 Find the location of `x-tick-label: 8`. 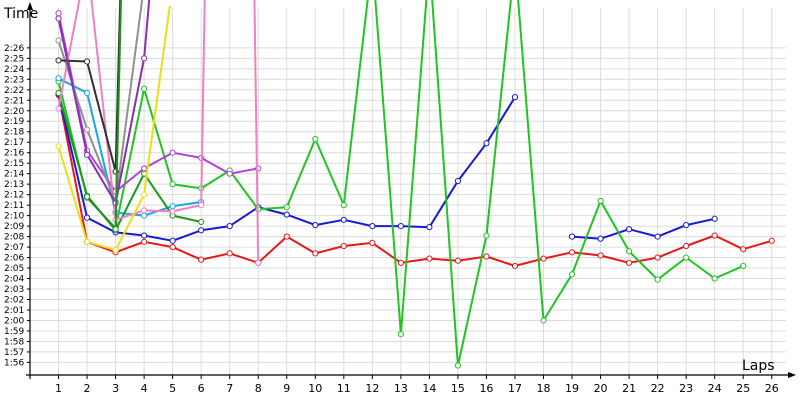

x-tick-label: 8 is located at coordinates (258, 388).